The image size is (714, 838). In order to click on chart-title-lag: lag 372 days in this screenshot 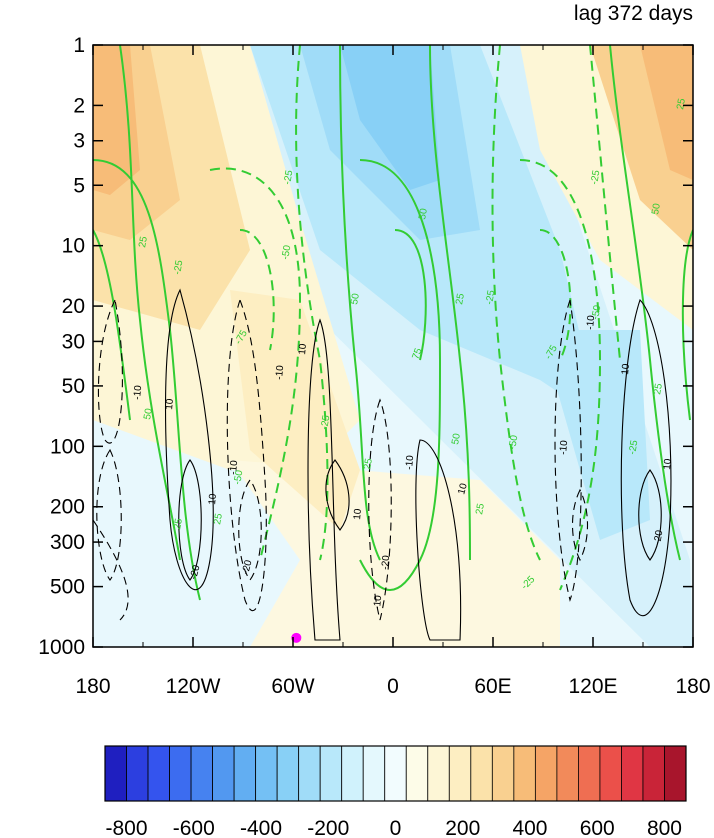, I will do `click(633, 13)`.